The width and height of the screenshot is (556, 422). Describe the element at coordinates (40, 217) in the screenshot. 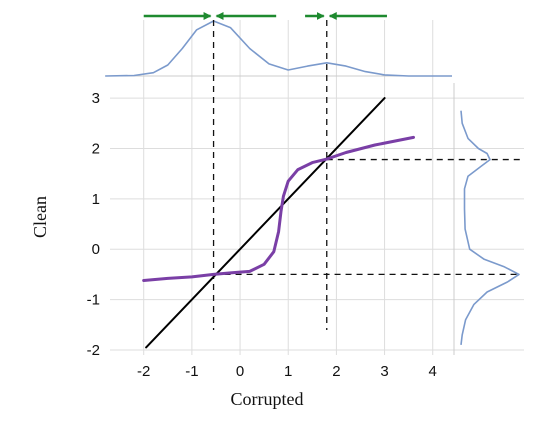

I see `y-axis-title: Clean` at that location.